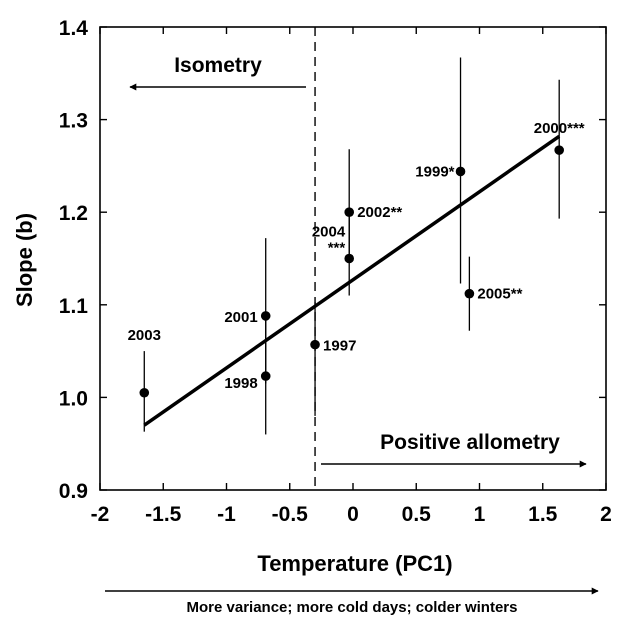  I want to click on x-tick-label: -1, so click(226, 514).